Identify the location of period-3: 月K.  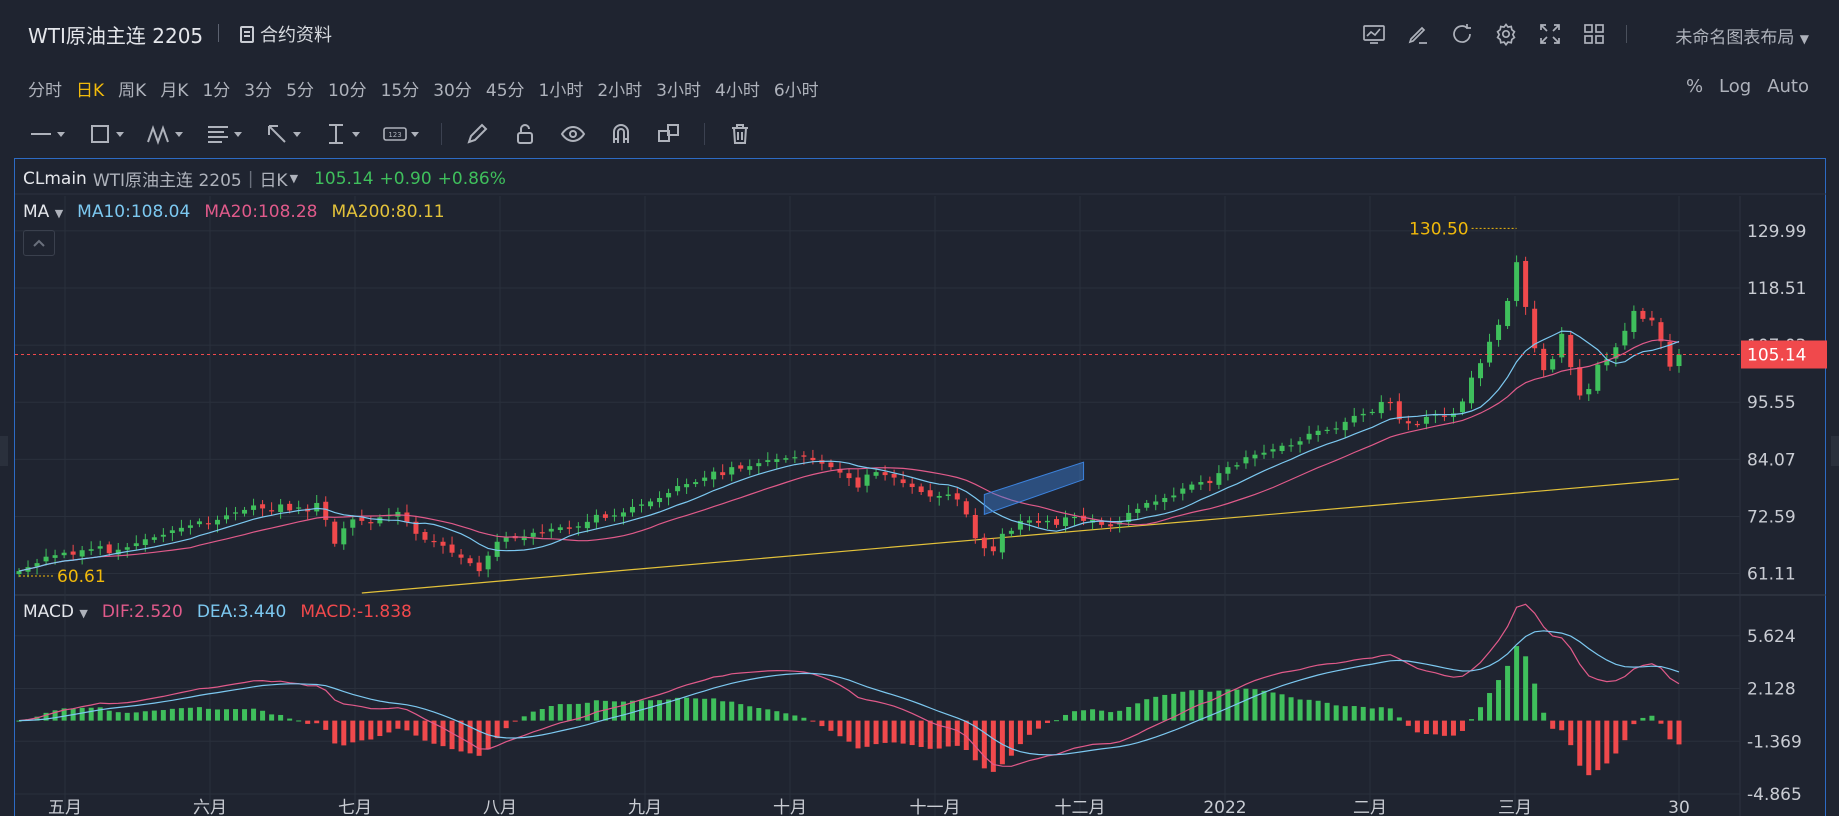
(174, 91).